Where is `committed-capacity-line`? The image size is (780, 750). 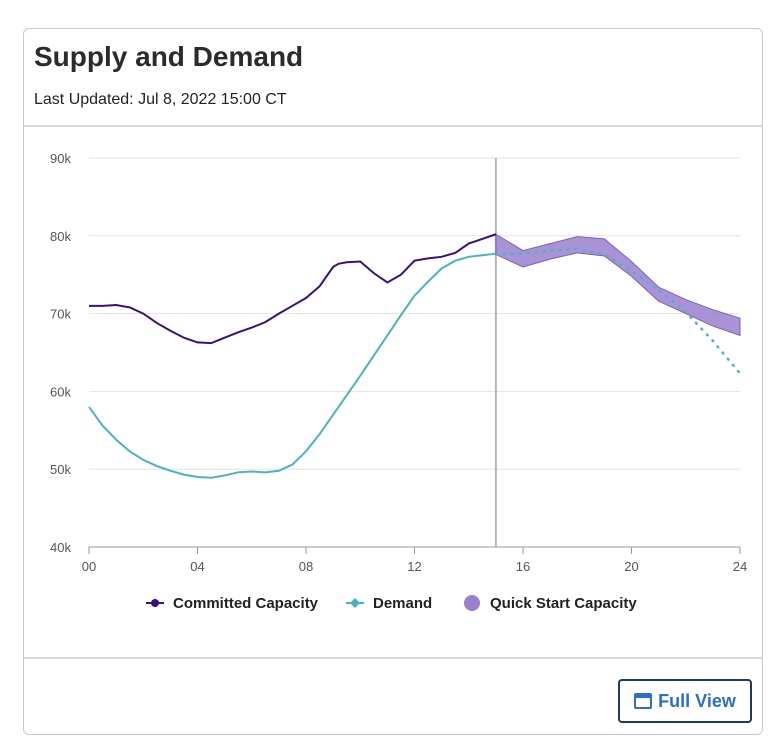
committed-capacity-line is located at coordinates (293, 289).